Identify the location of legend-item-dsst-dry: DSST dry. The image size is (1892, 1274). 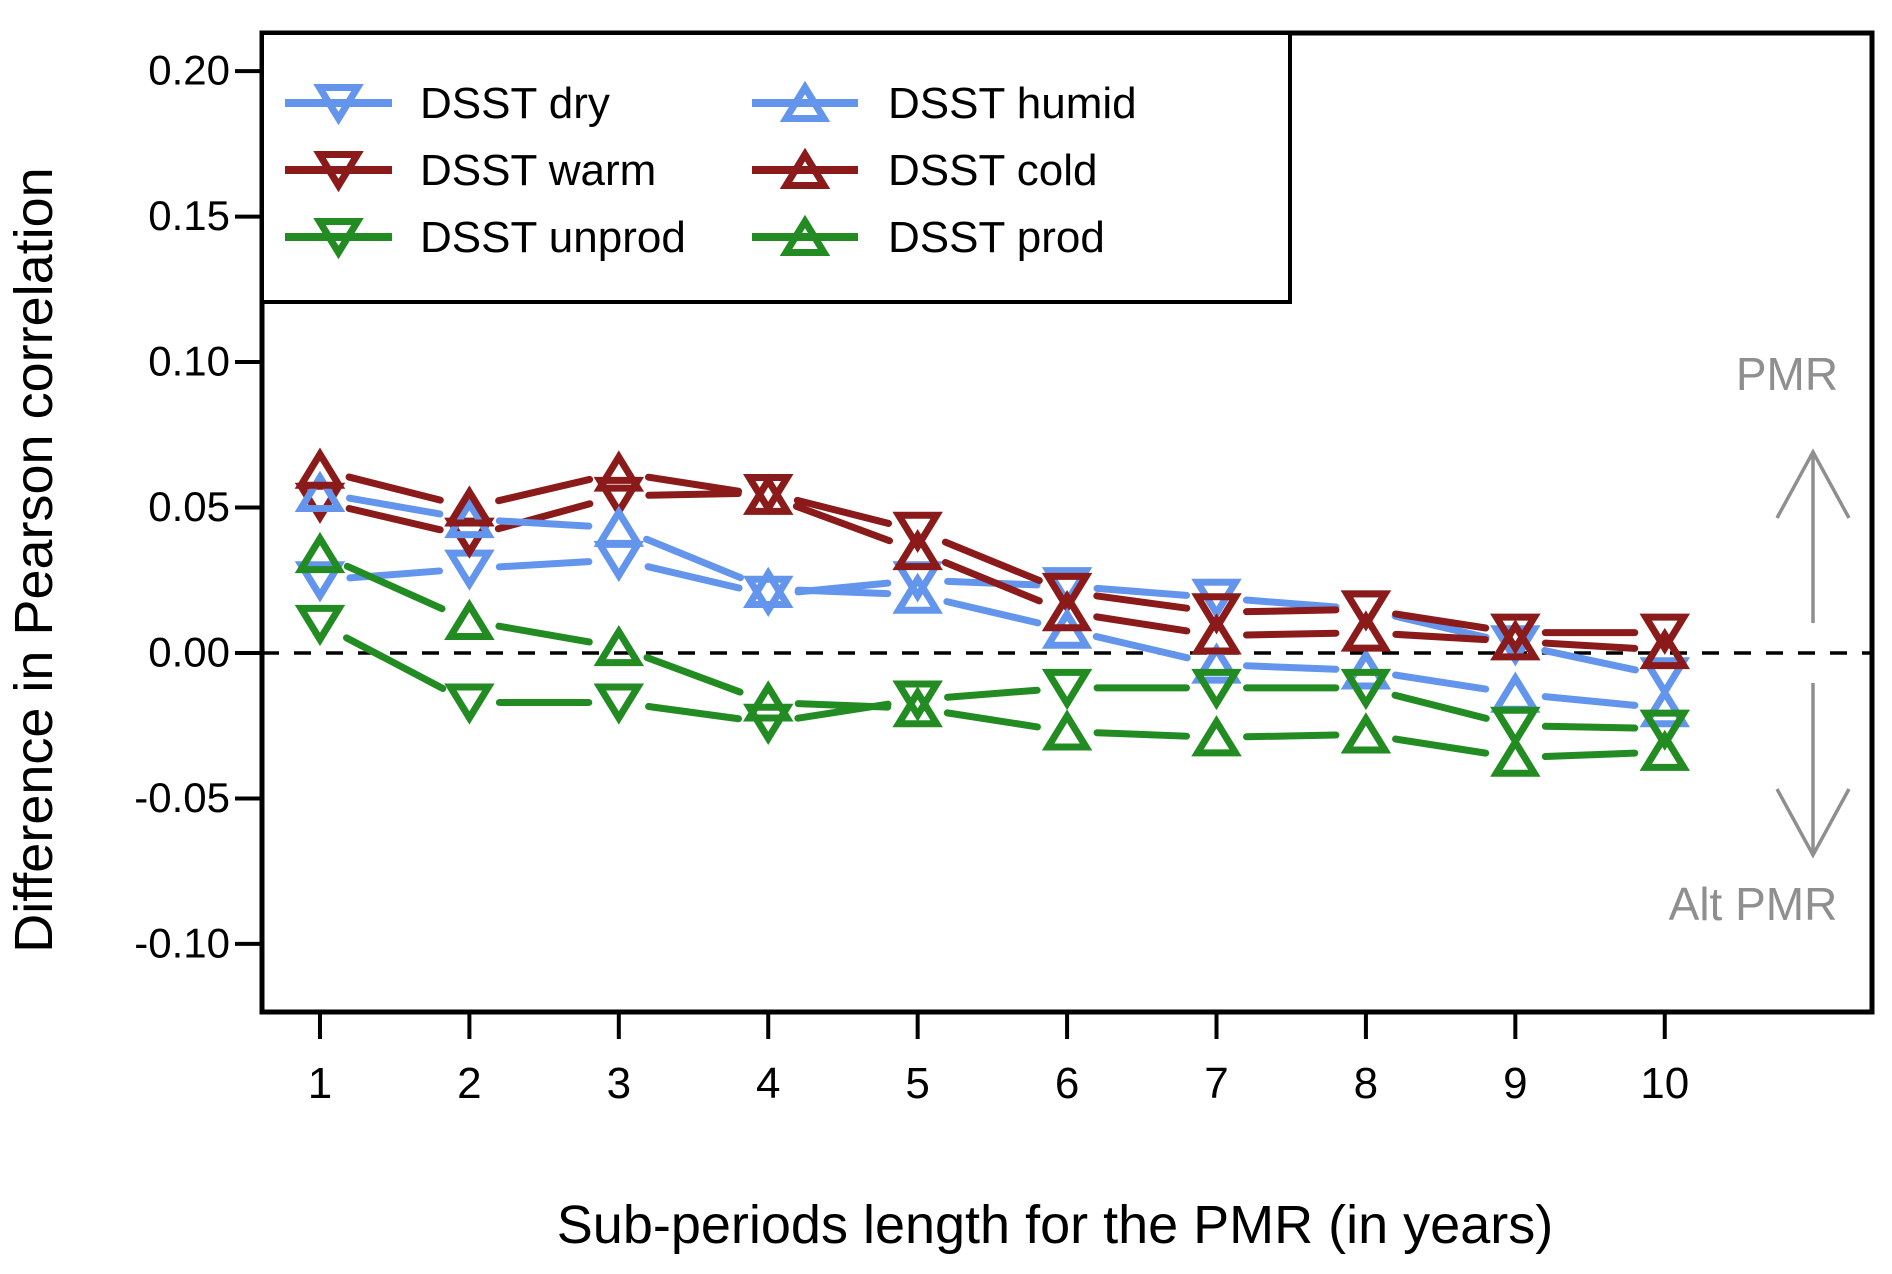
(447, 103).